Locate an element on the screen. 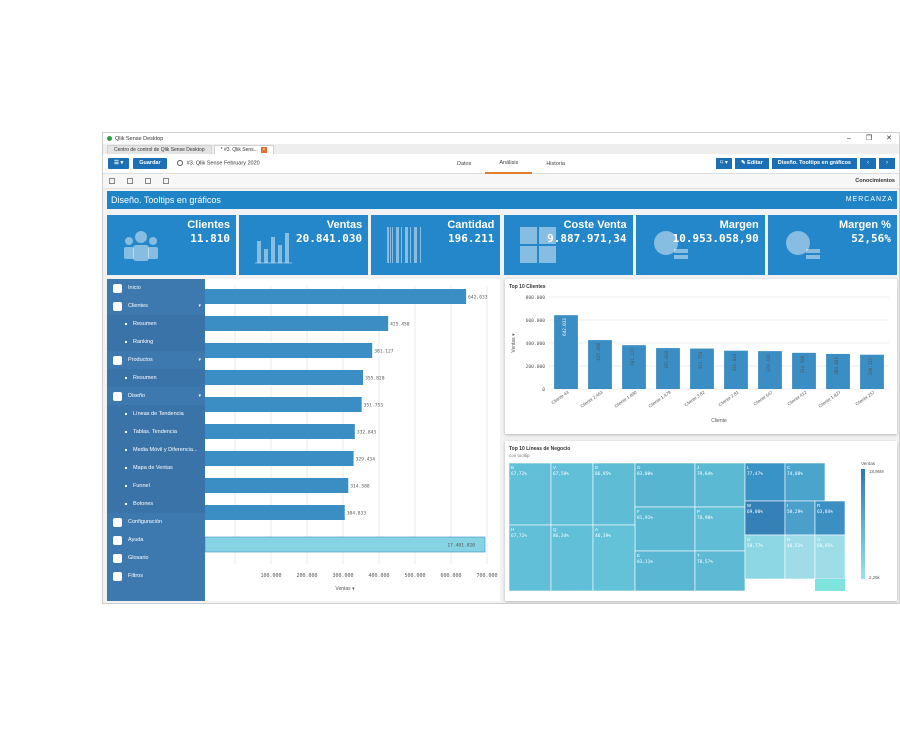  nav-tab-analisis: Análisis is located at coordinates (509, 164).